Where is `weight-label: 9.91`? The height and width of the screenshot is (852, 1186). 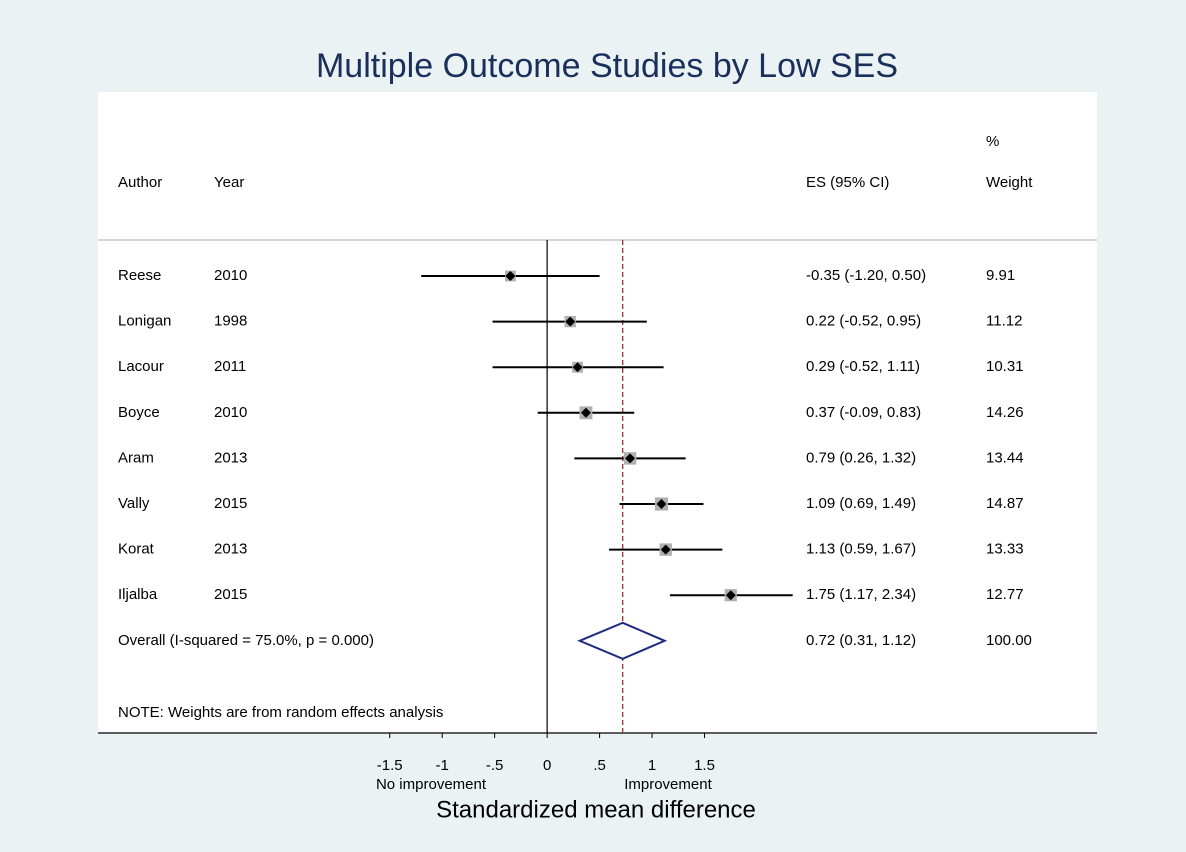 weight-label: 9.91 is located at coordinates (1000, 275).